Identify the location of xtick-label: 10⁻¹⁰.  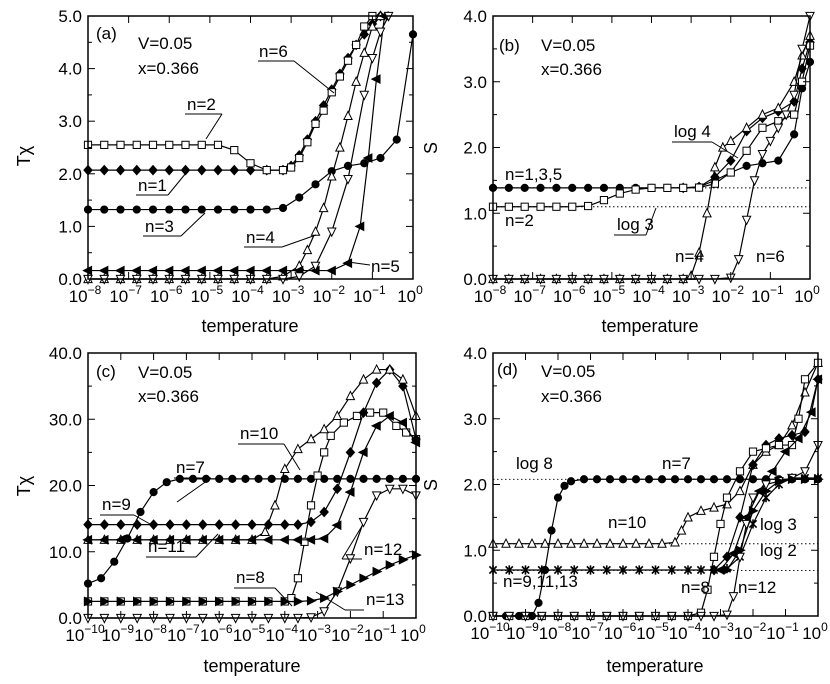
(85, 633).